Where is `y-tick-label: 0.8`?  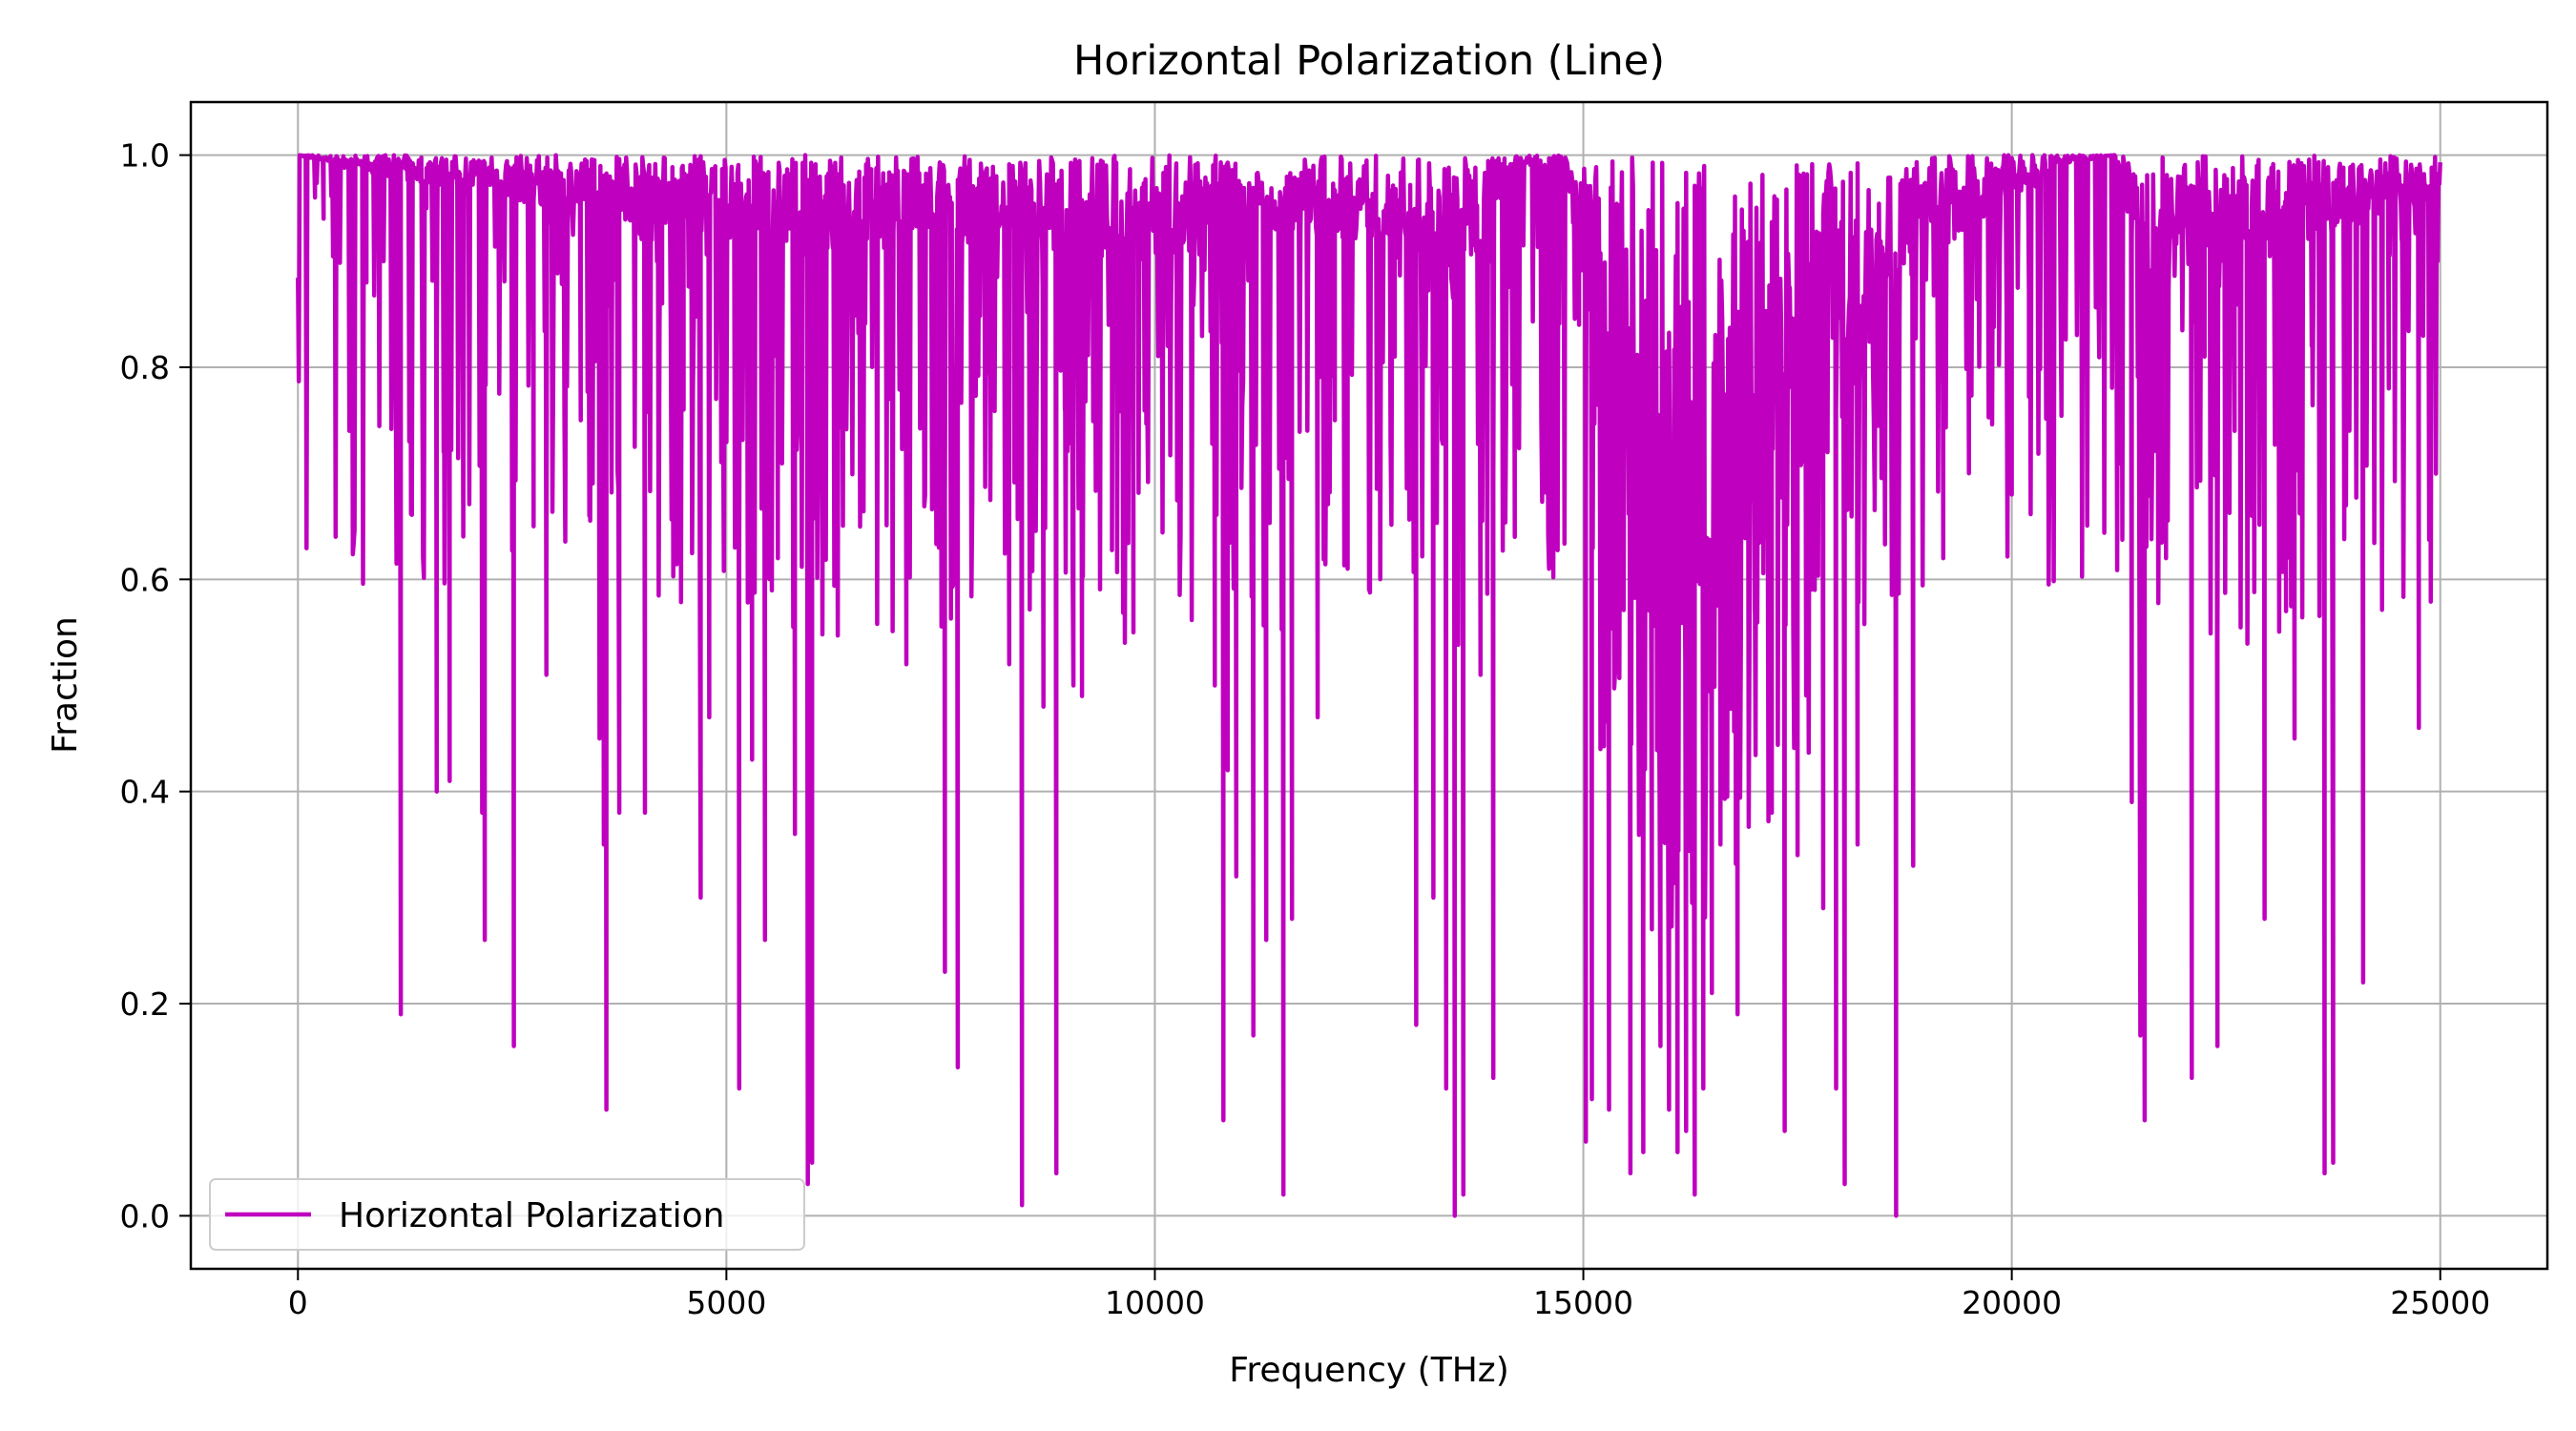
y-tick-label: 0.8 is located at coordinates (145, 367).